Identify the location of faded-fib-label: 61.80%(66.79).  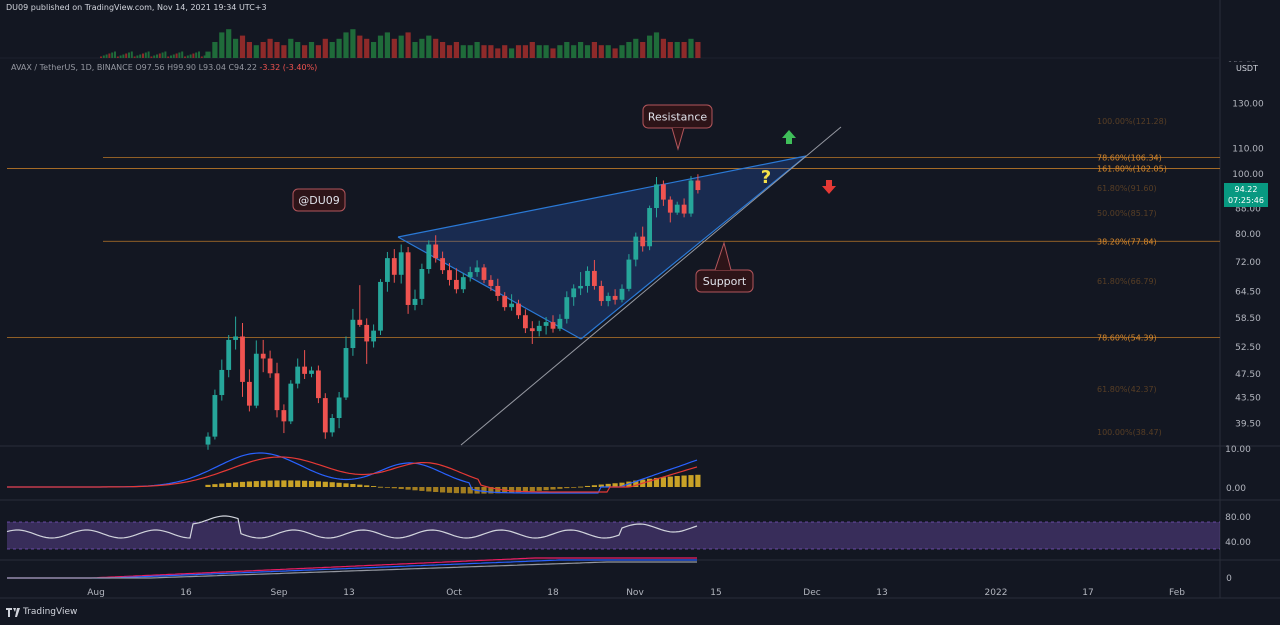
(1127, 281).